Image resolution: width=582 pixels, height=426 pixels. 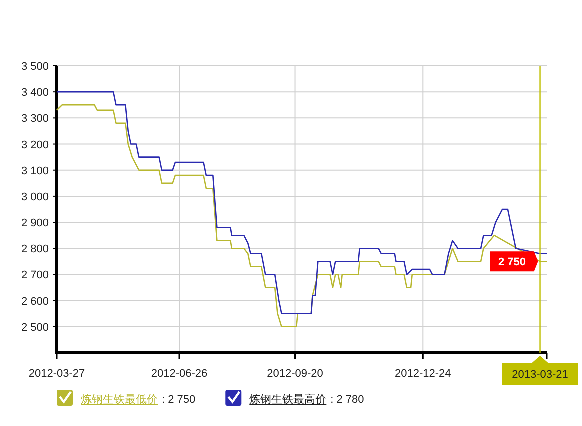 I want to click on y-tick-label: 3 000, so click(x=35, y=197).